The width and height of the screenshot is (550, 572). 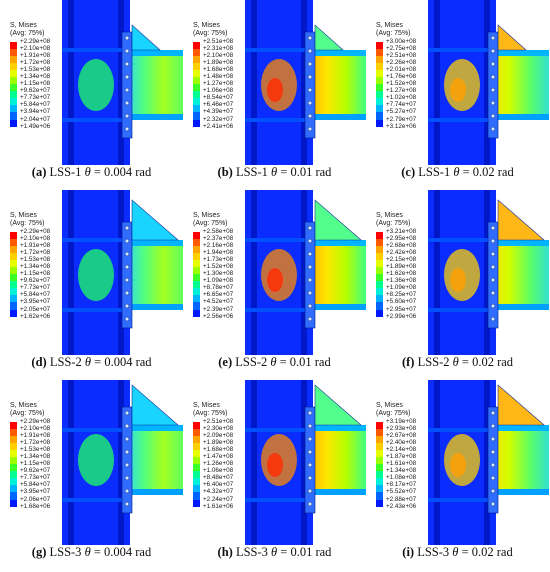 I want to click on legend-value: +2.67e+08, so click(x=401, y=436).